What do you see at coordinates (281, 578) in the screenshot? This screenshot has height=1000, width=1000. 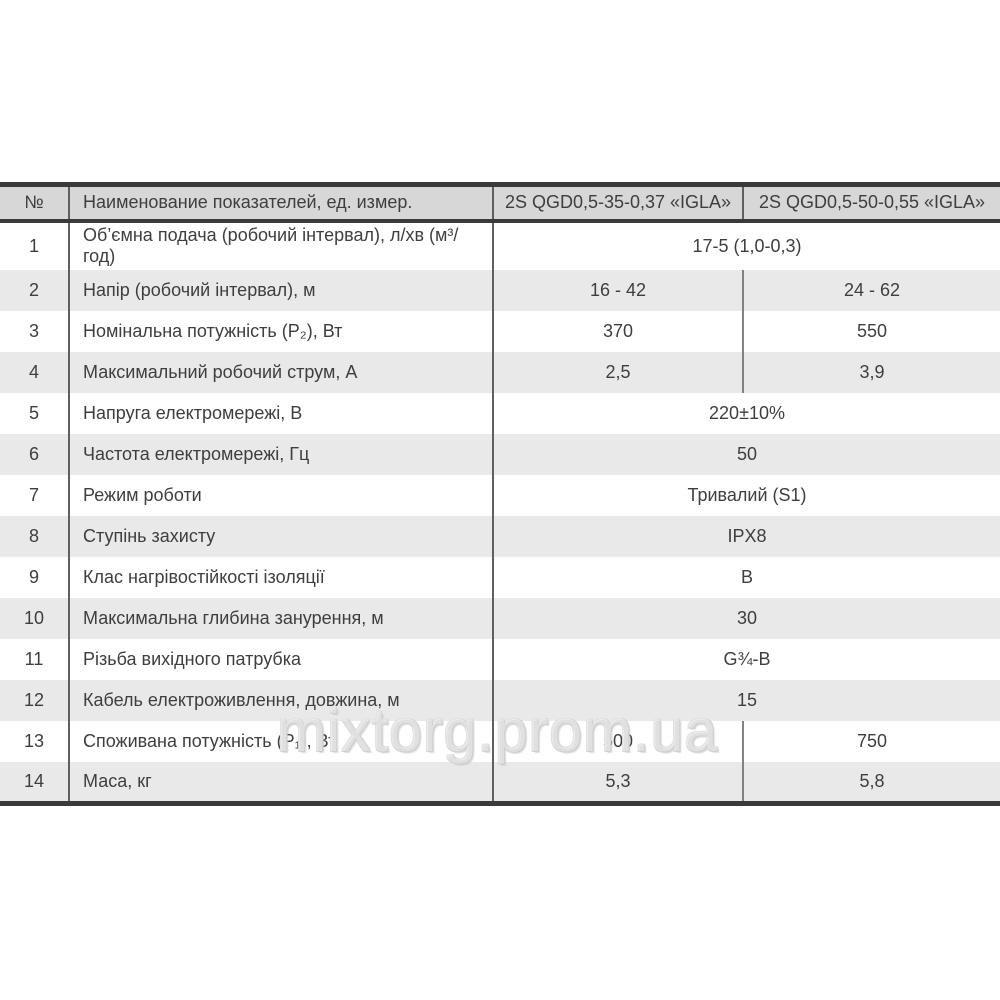 I see `spec-label: Клас нагрівостійкості ізоляції` at bounding box center [281, 578].